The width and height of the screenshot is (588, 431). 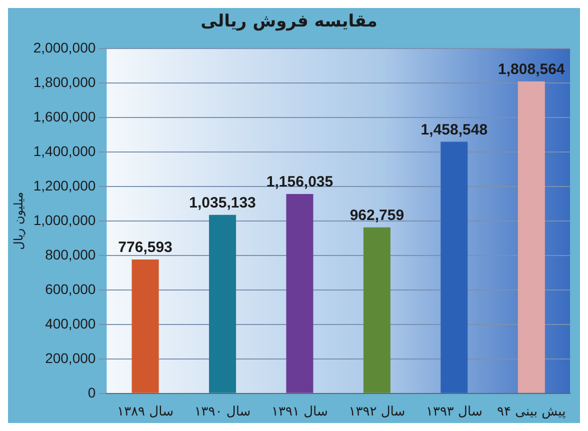 I want to click on y-tick-label: 400,000, so click(x=70, y=323).